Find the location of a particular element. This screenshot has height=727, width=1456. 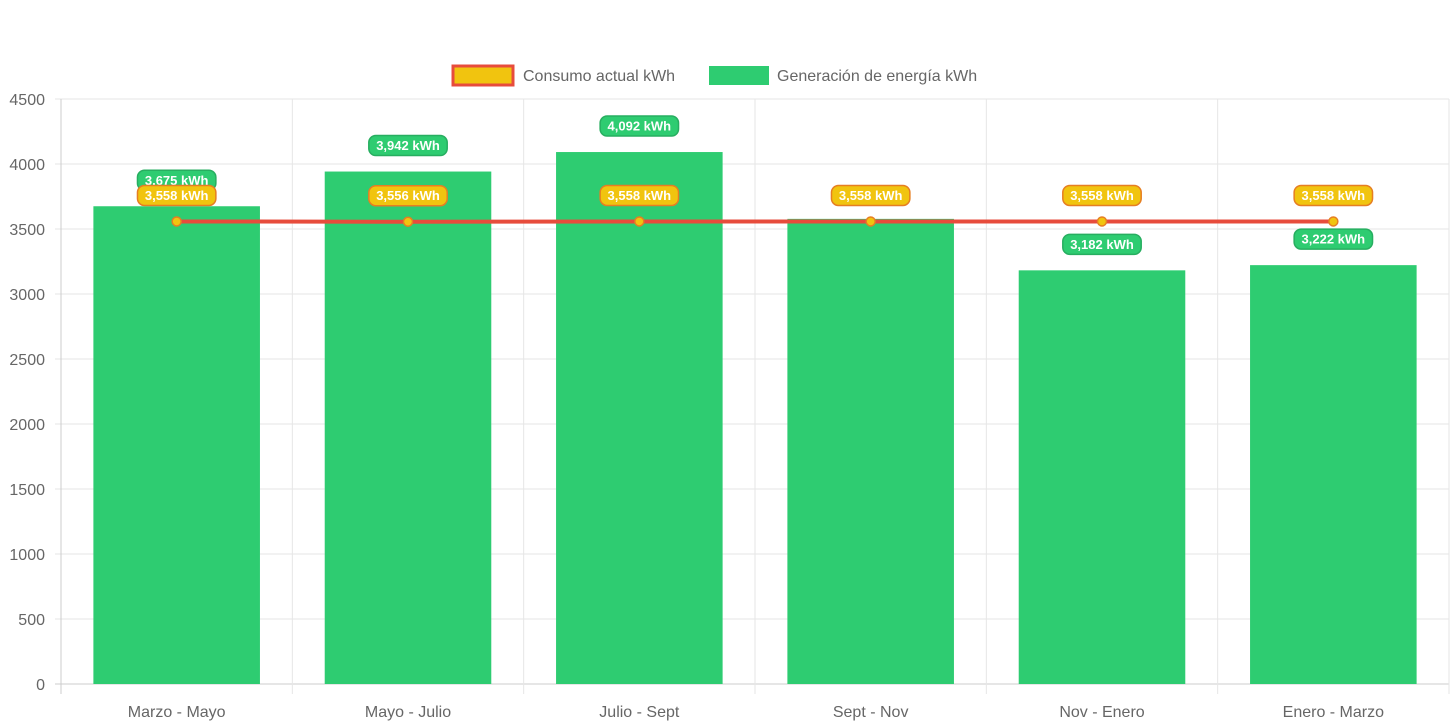

data-label-generacion: 3,222 kWh is located at coordinates (1334, 239).